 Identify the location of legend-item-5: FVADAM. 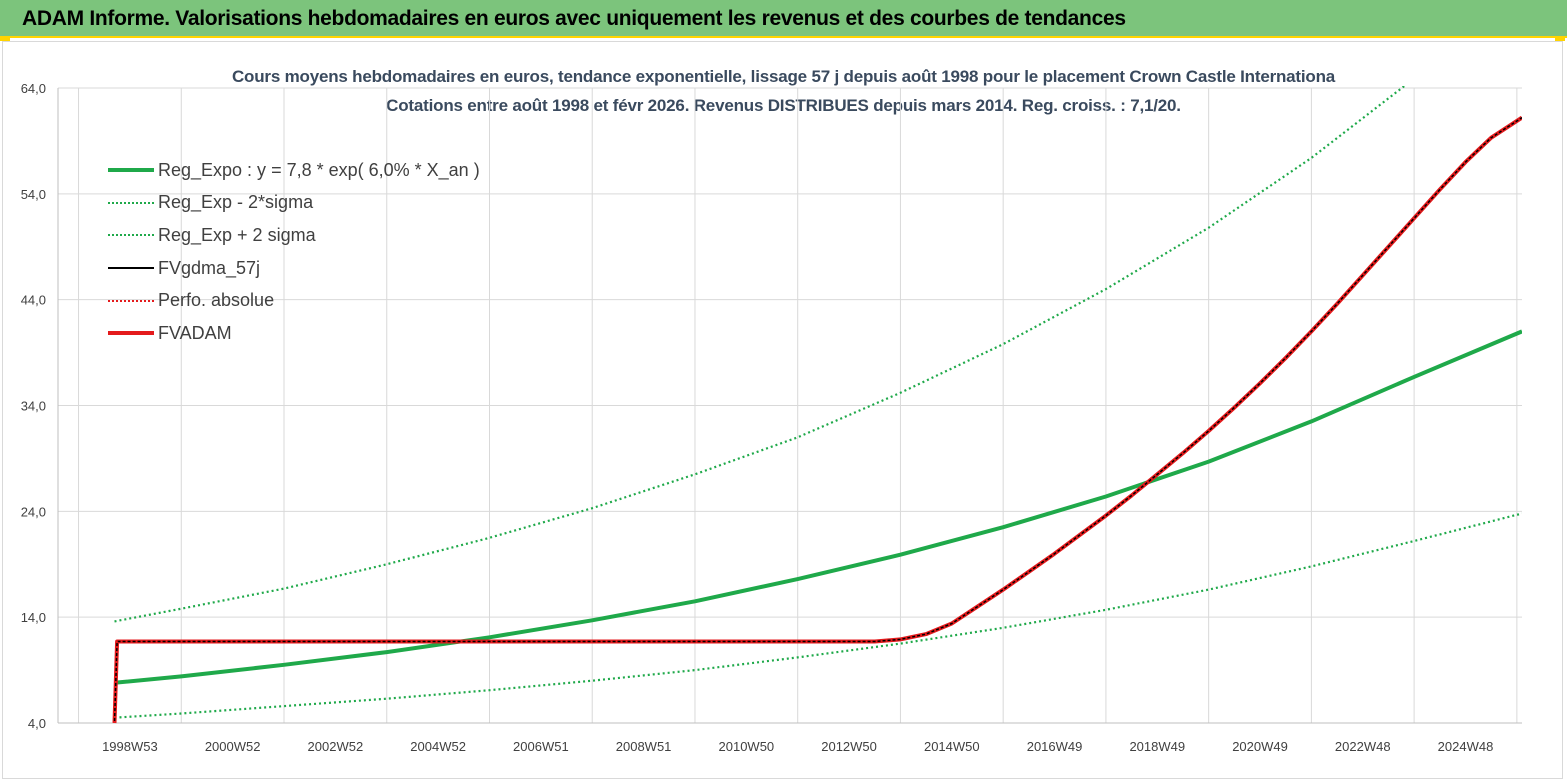
(294, 333).